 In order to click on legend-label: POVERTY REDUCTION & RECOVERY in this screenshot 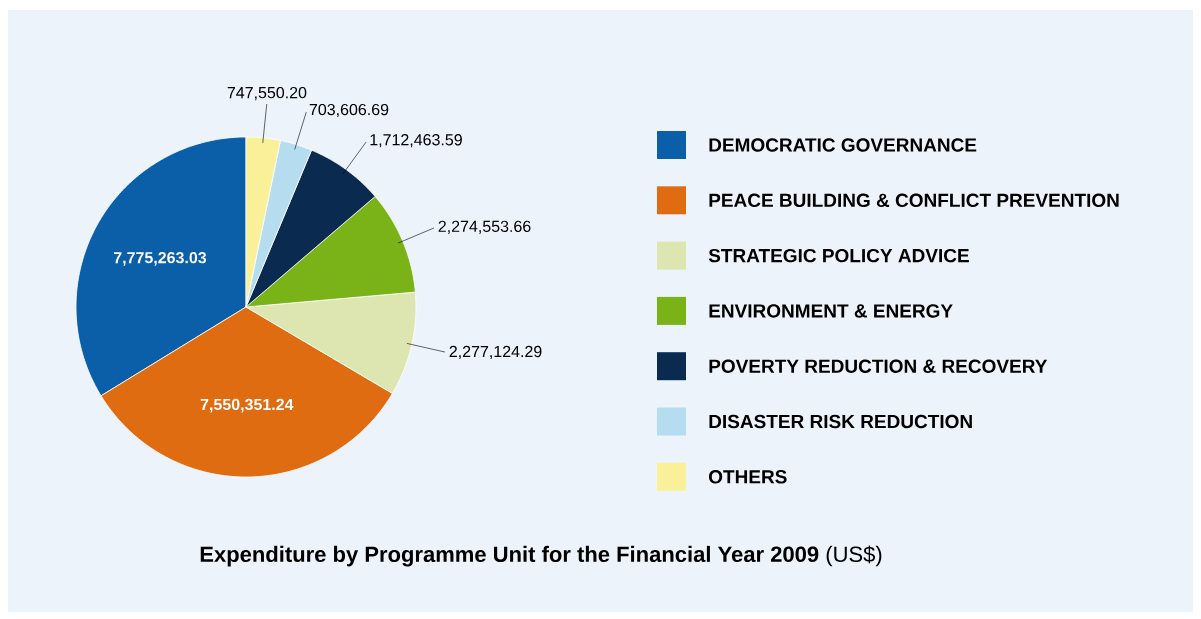, I will do `click(878, 366)`.